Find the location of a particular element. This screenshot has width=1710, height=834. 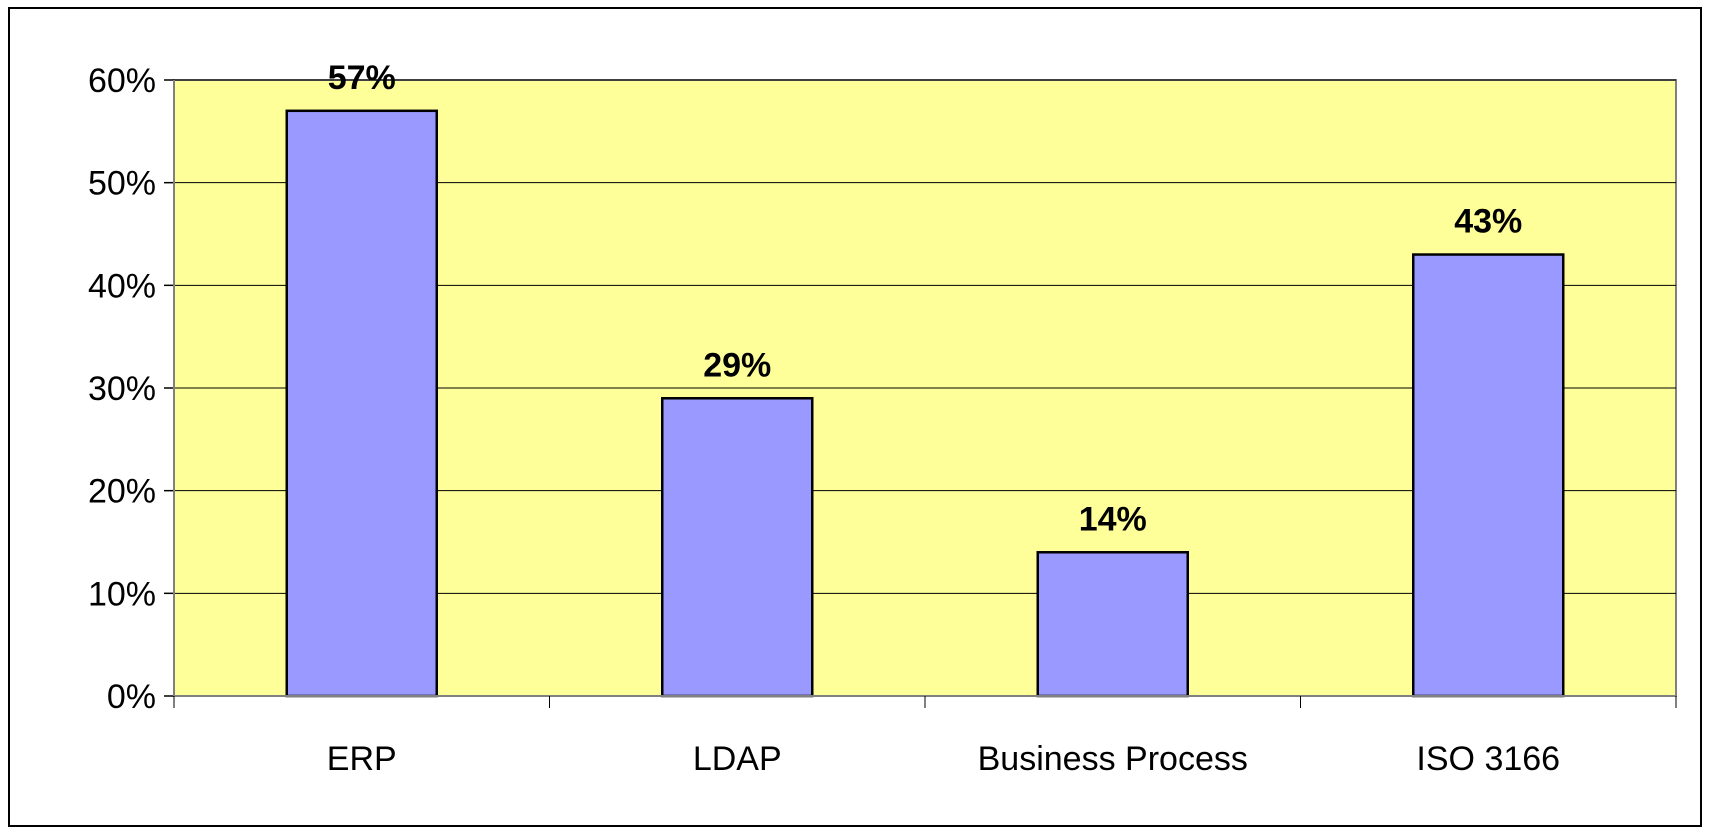

y-tick-label: 40% is located at coordinates (122, 286).